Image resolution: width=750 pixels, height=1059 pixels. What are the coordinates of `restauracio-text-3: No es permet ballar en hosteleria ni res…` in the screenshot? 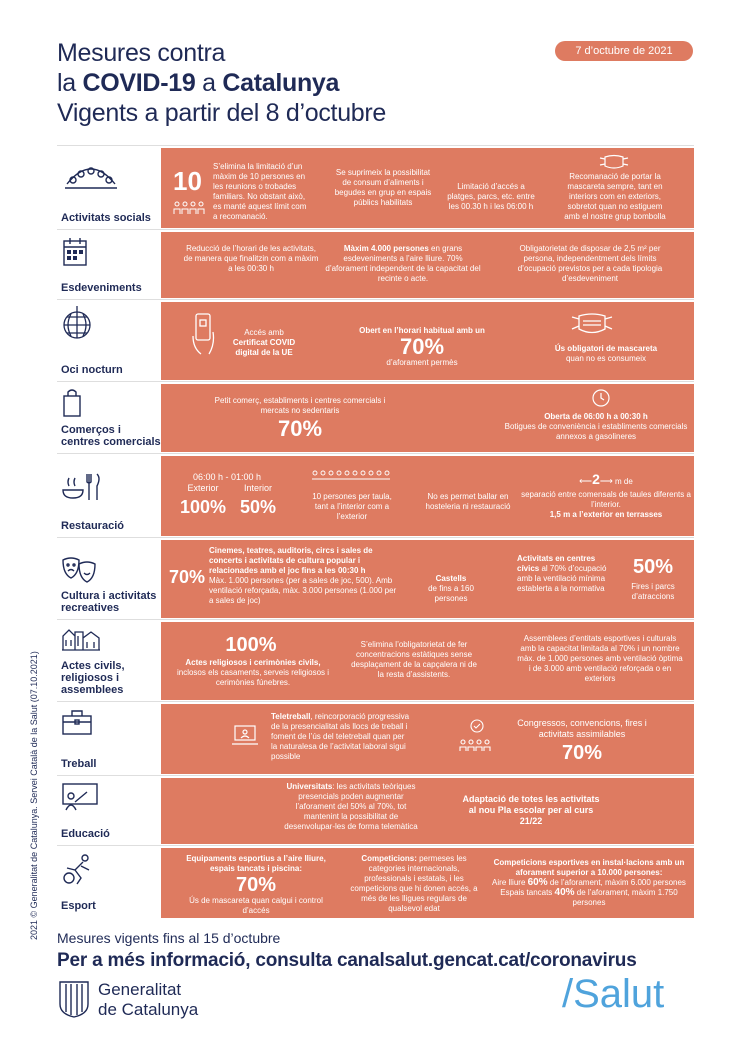 It's located at (468, 501).